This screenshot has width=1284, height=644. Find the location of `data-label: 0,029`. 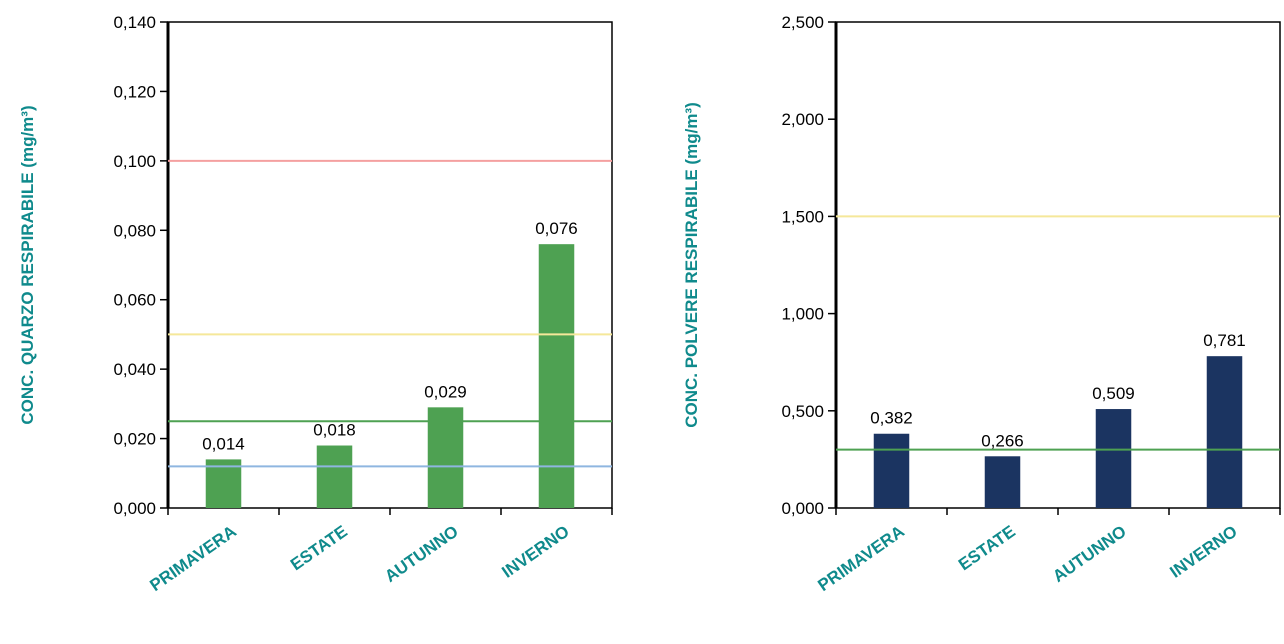

data-label: 0,029 is located at coordinates (445, 391).